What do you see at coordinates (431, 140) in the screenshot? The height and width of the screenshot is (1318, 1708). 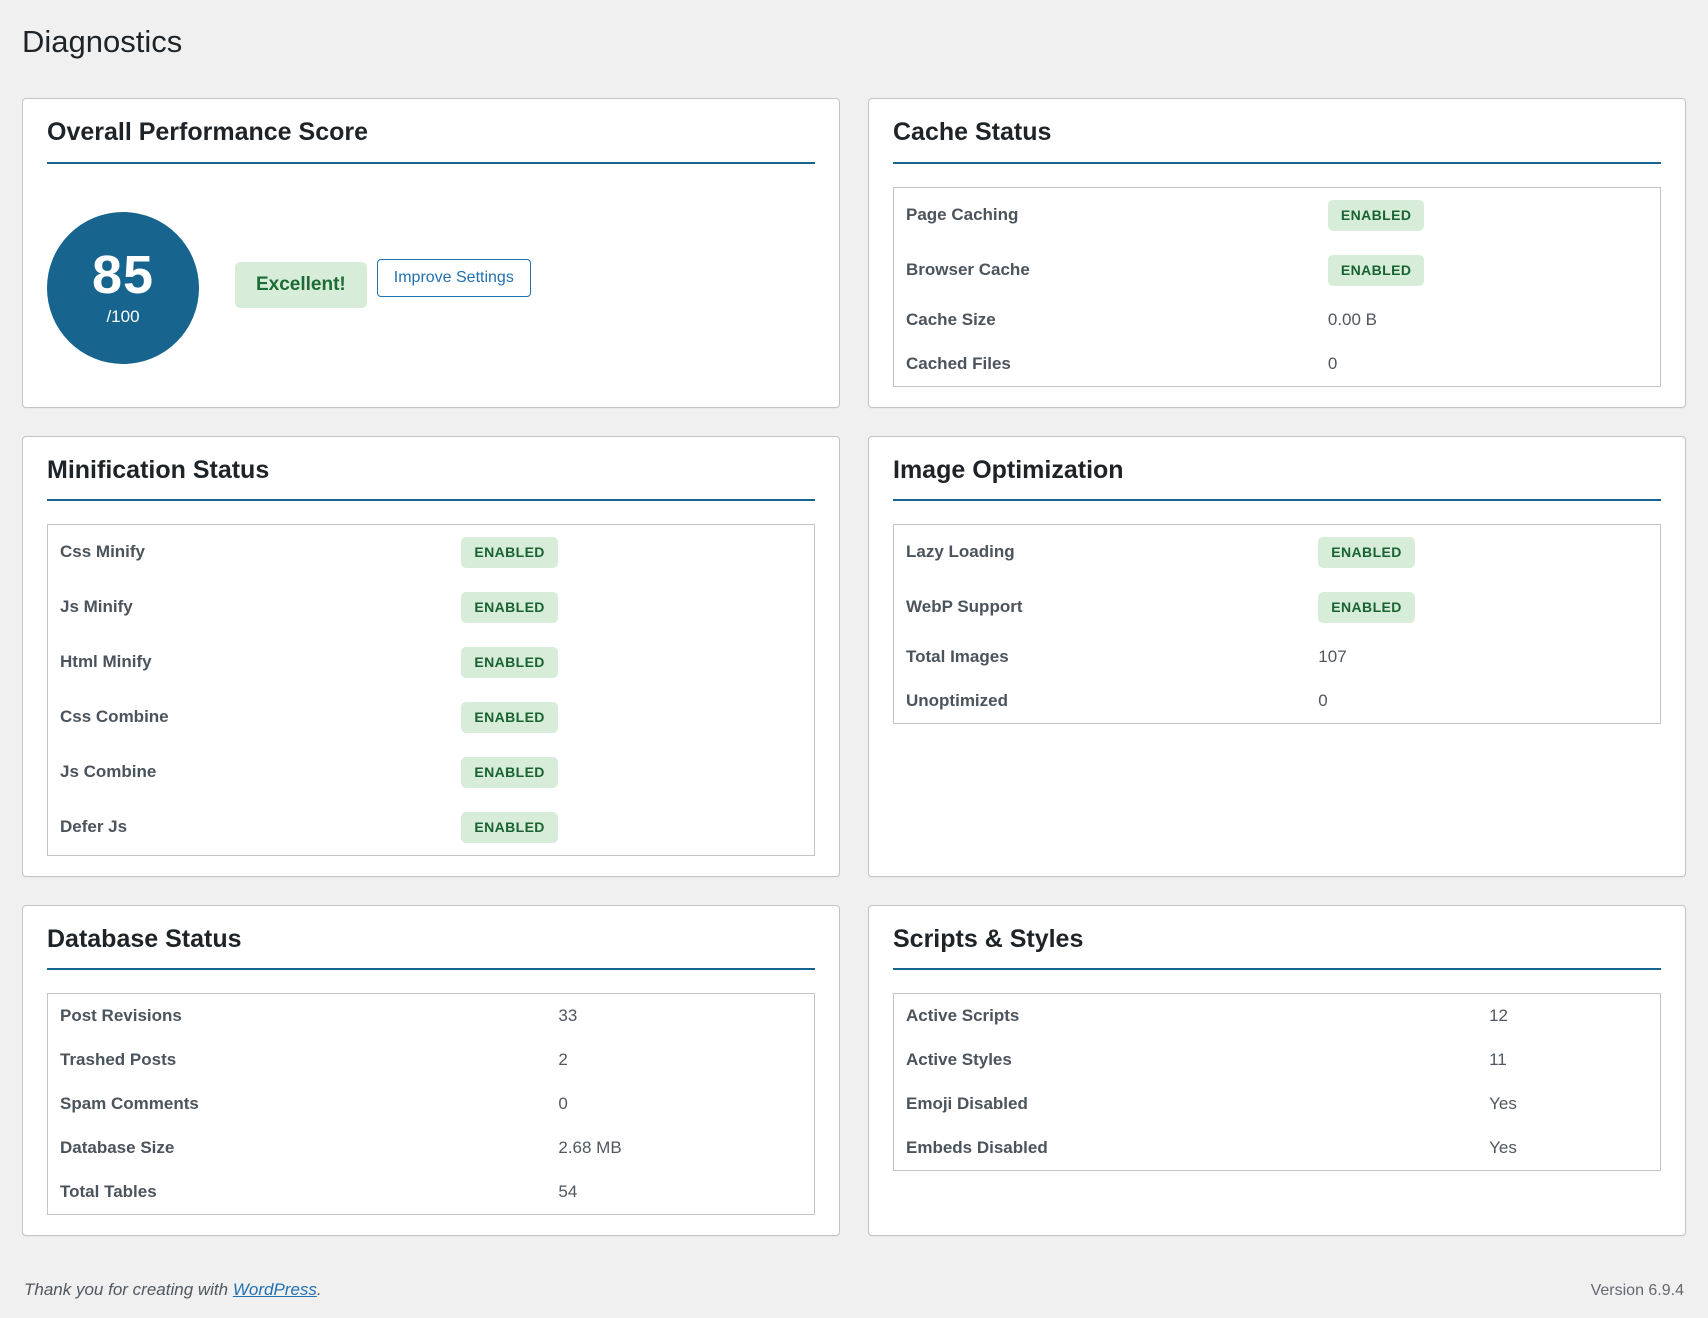 I see `card-title-overall-performance: Overall Performance Score` at bounding box center [431, 140].